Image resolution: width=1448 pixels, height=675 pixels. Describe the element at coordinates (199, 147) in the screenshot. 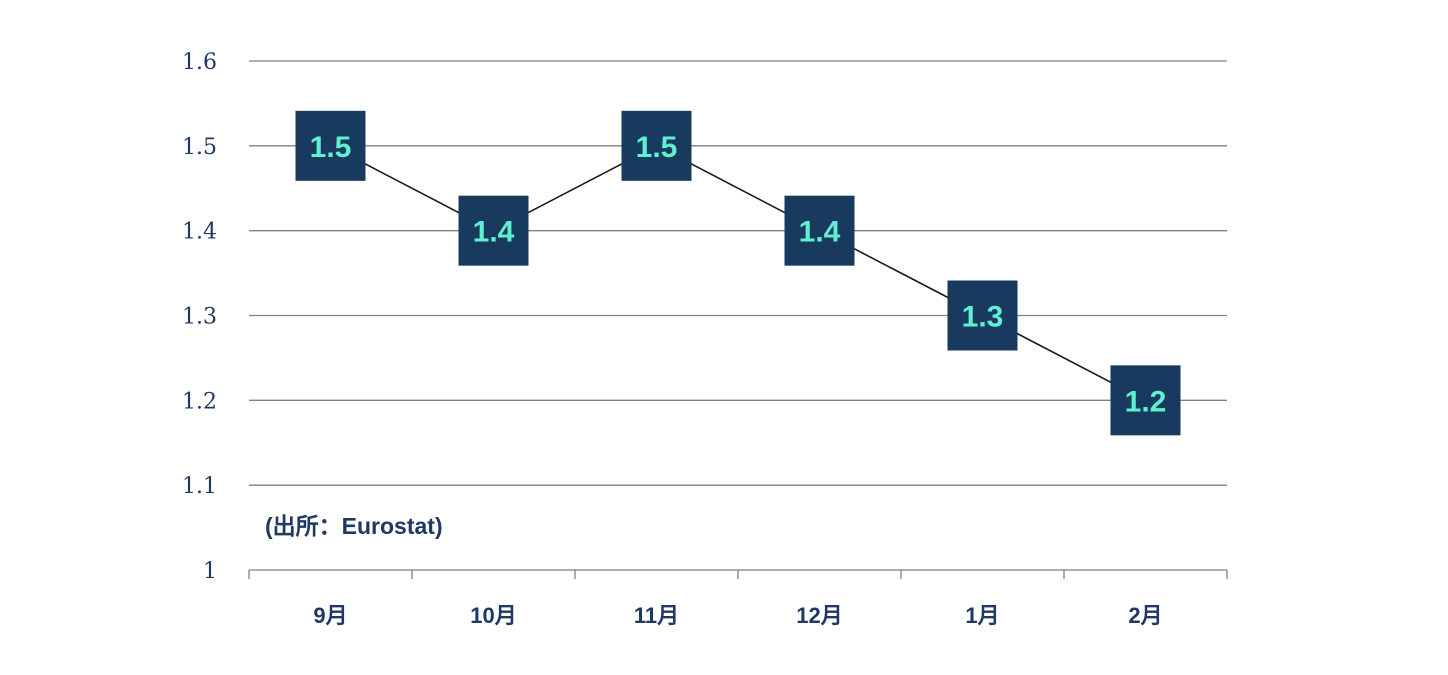

I see `y-tick-label: 1.5` at that location.